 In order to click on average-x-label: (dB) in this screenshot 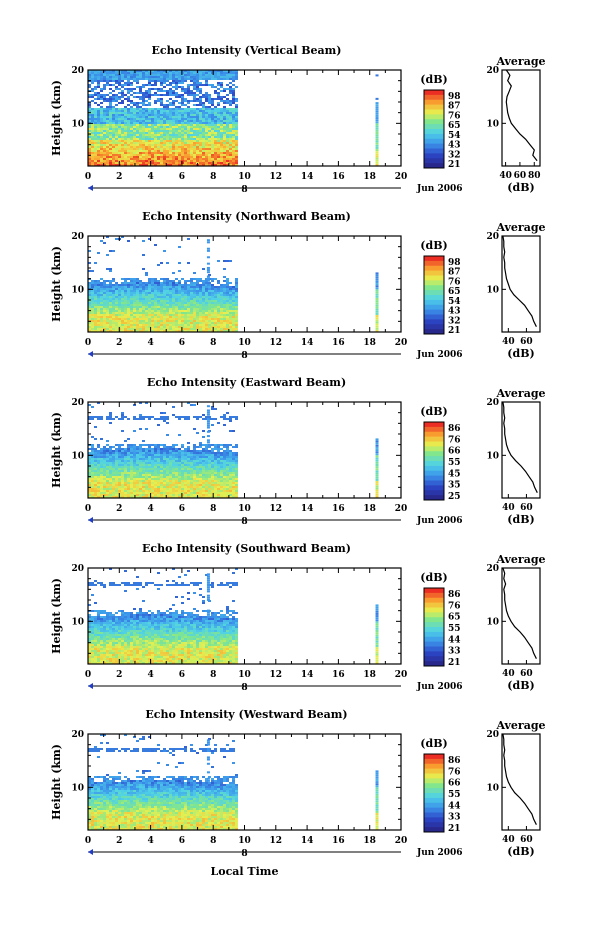, I will do `click(520, 353)`.